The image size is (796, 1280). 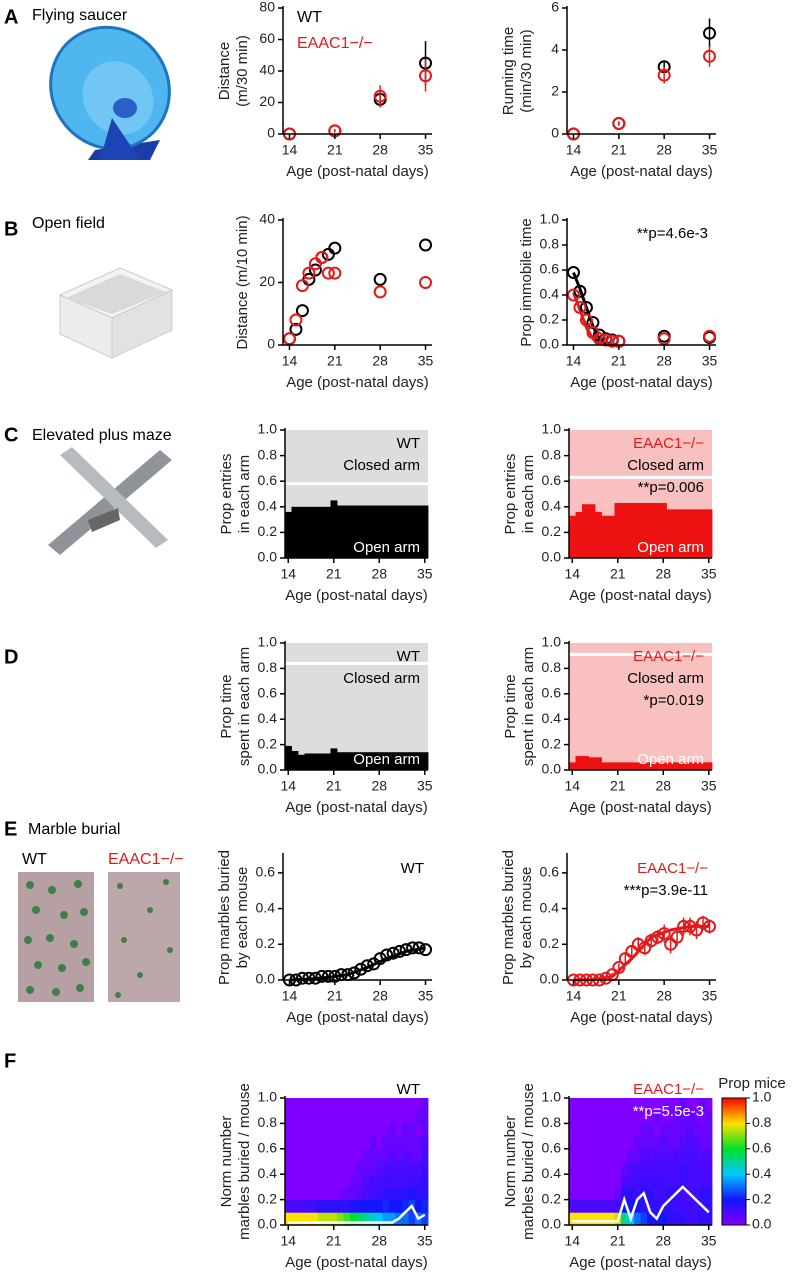 What do you see at coordinates (510, 1162) in the screenshot?
I see `y-axis-title: Norm number` at bounding box center [510, 1162].